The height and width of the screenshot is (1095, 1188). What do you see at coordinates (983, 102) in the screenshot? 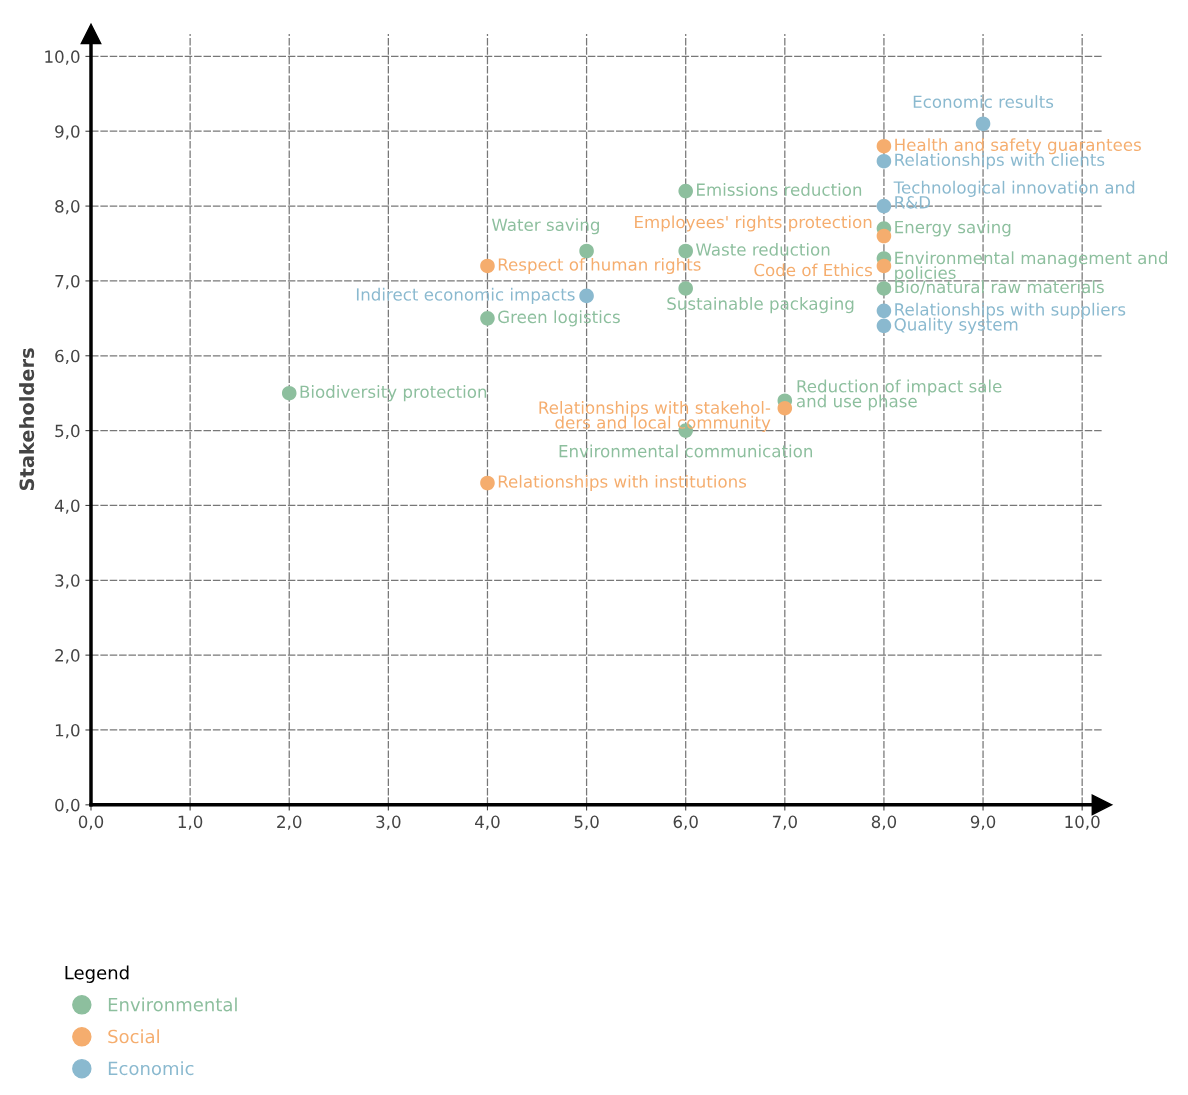
I see `annotation: Economic results` at bounding box center [983, 102].